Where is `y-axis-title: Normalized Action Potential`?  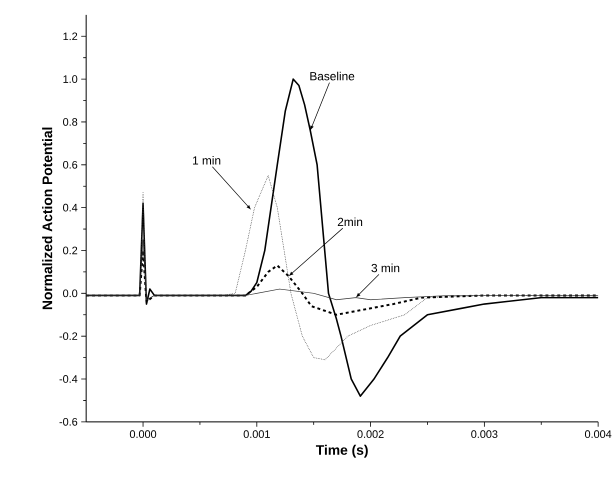 y-axis-title: Normalized Action Potential is located at coordinates (47, 219).